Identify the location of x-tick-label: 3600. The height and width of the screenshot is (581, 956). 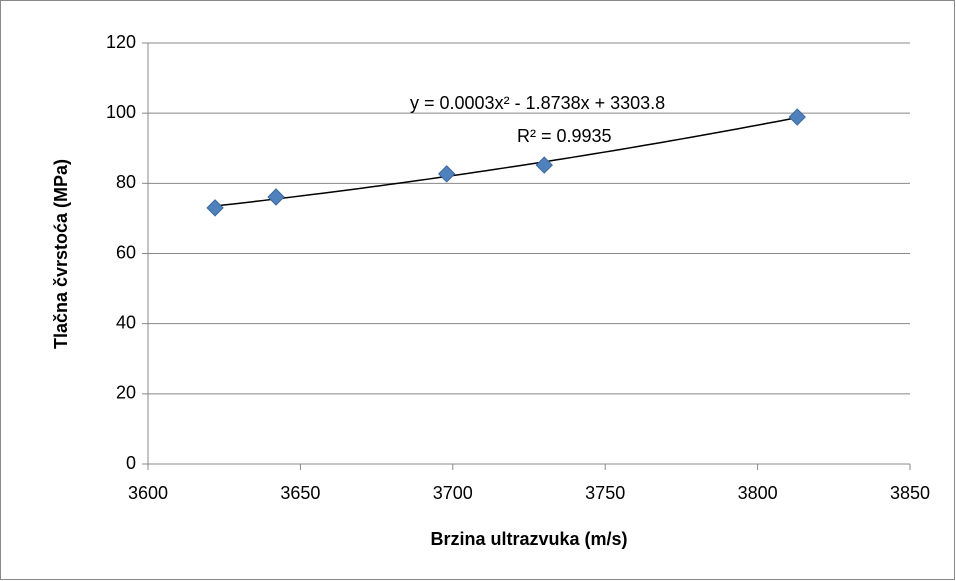
(148, 493).